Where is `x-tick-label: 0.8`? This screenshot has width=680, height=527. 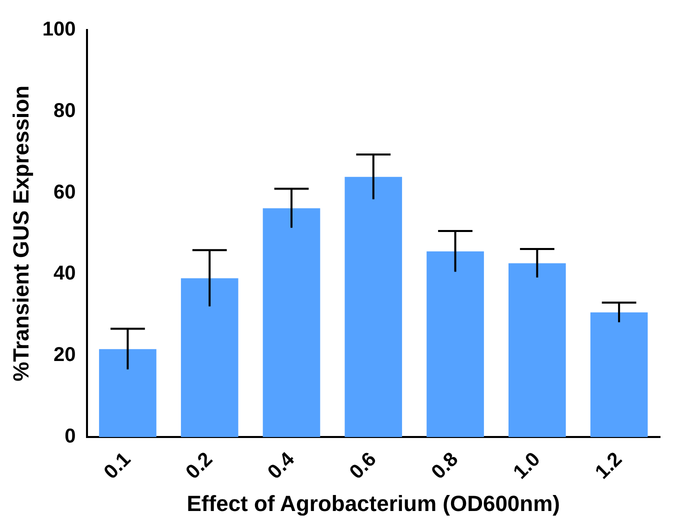
x-tick-label: 0.8 is located at coordinates (445, 466).